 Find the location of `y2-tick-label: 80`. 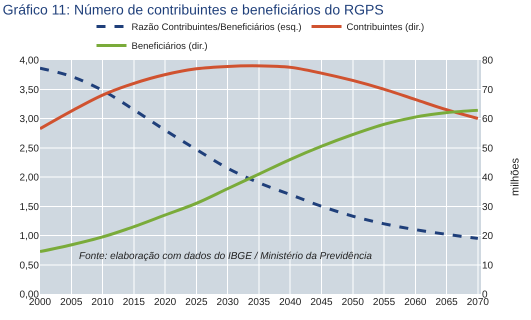

y2-tick-label: 80 is located at coordinates (488, 61).